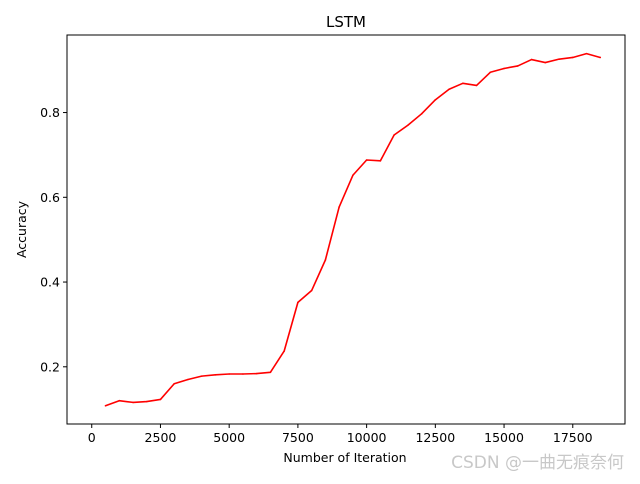  I want to click on chart-title: LSTM, so click(346, 22).